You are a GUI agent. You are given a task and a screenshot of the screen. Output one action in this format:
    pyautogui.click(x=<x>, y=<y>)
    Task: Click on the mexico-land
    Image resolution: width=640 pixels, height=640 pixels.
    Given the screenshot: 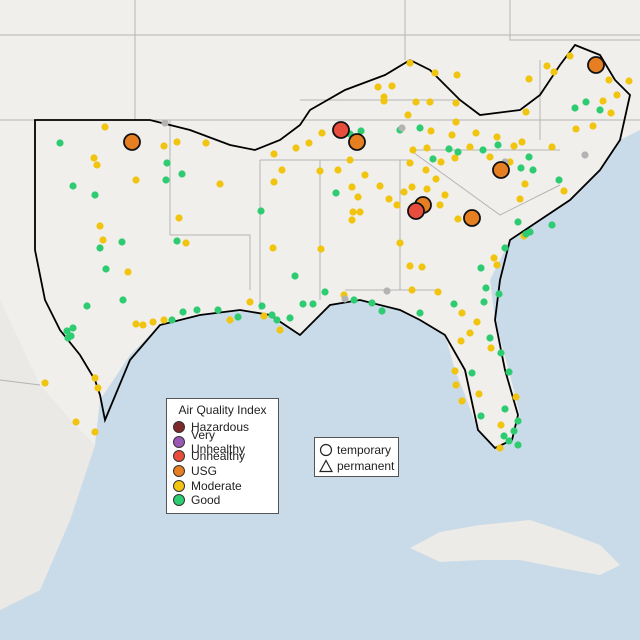 What is the action you would take?
    pyautogui.click(x=47, y=455)
    